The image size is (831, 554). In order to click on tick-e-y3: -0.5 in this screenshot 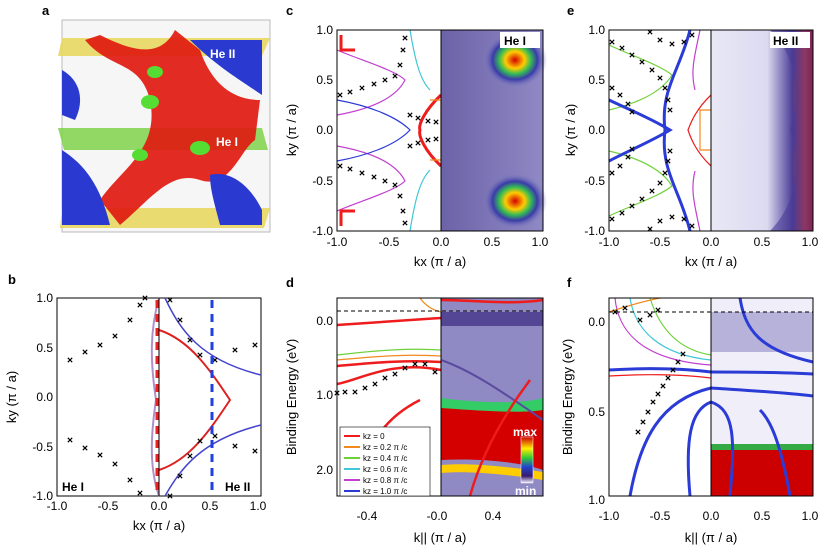, I will do `click(594, 181)`.